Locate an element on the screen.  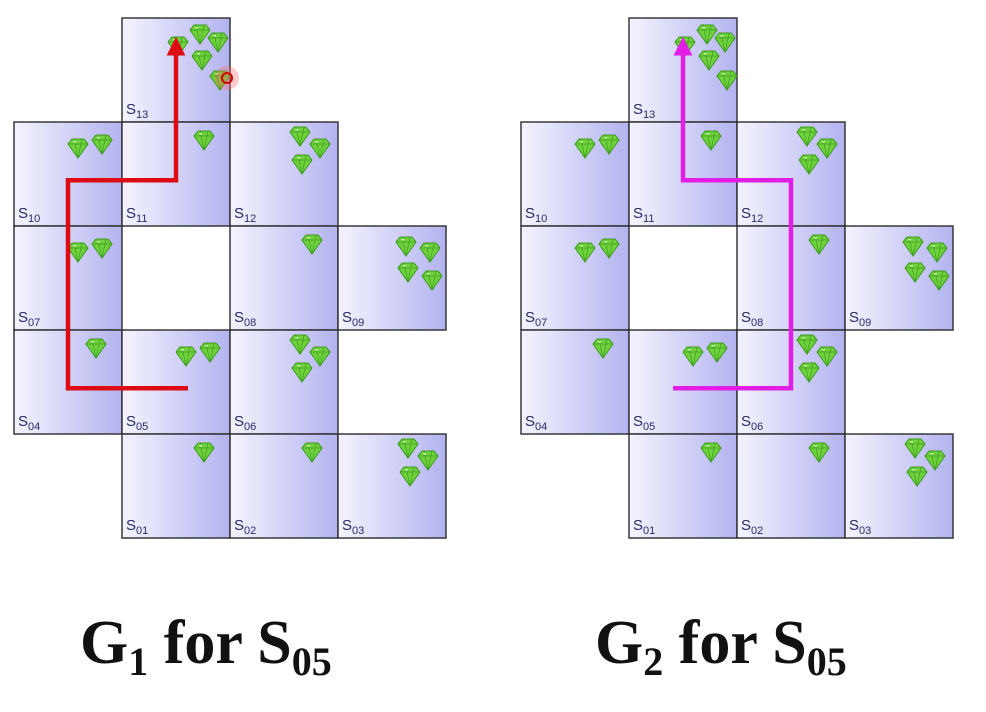
cell-s12: S12 is located at coordinates (284, 174).